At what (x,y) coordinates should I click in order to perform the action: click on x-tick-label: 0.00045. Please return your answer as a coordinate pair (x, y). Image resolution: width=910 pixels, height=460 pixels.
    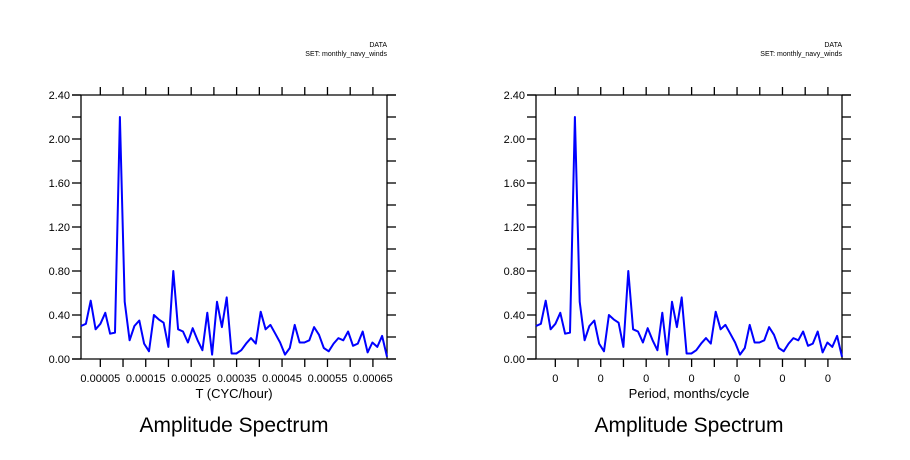
    Looking at the image, I should click on (282, 379).